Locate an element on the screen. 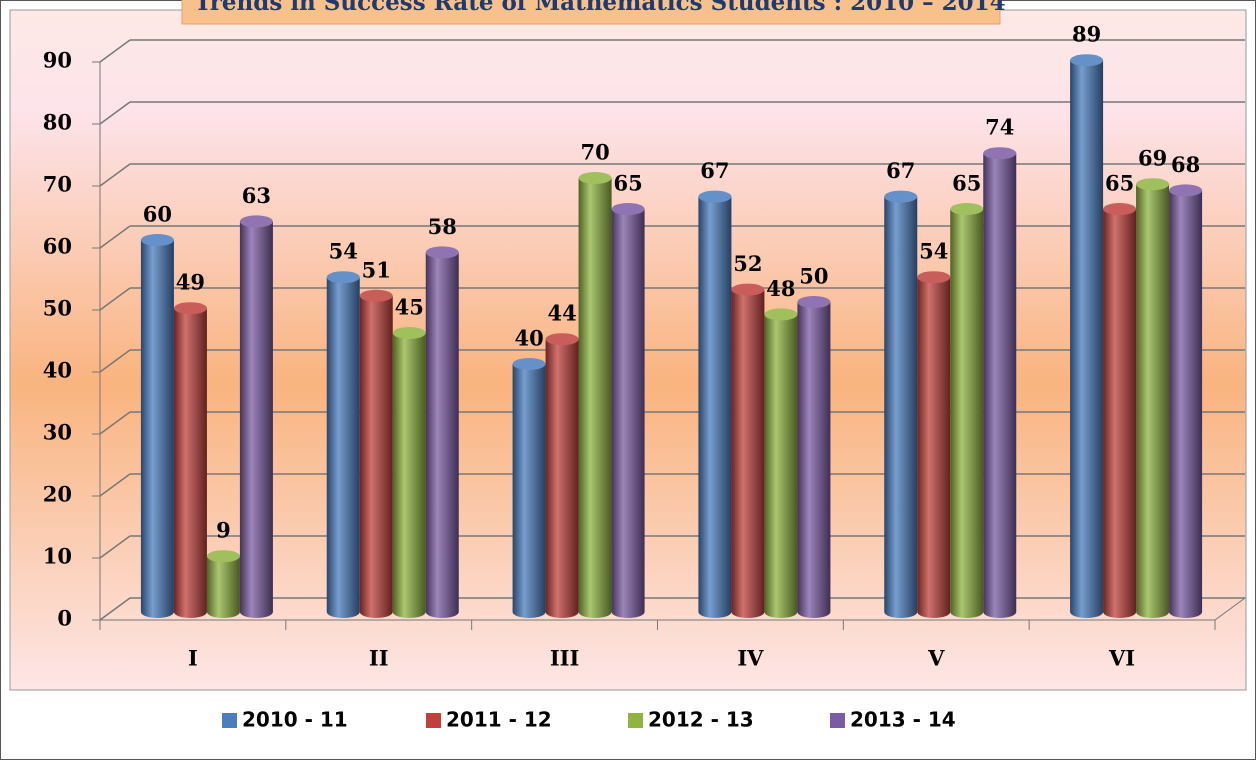  y-tick-label: 90 is located at coordinates (57, 60).